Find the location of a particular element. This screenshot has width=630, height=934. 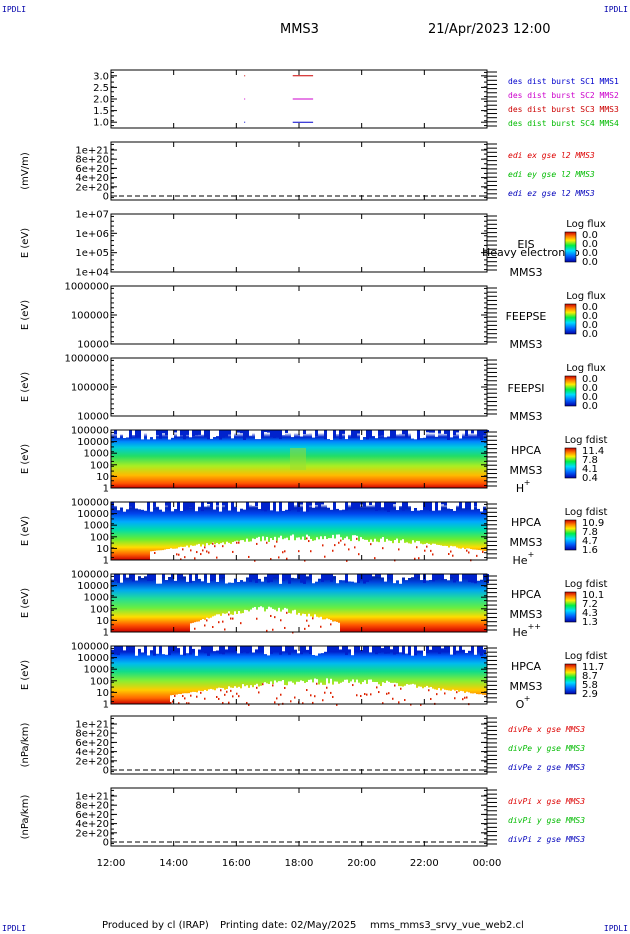

y-tick-label: 1000 is located at coordinates (96, 598).